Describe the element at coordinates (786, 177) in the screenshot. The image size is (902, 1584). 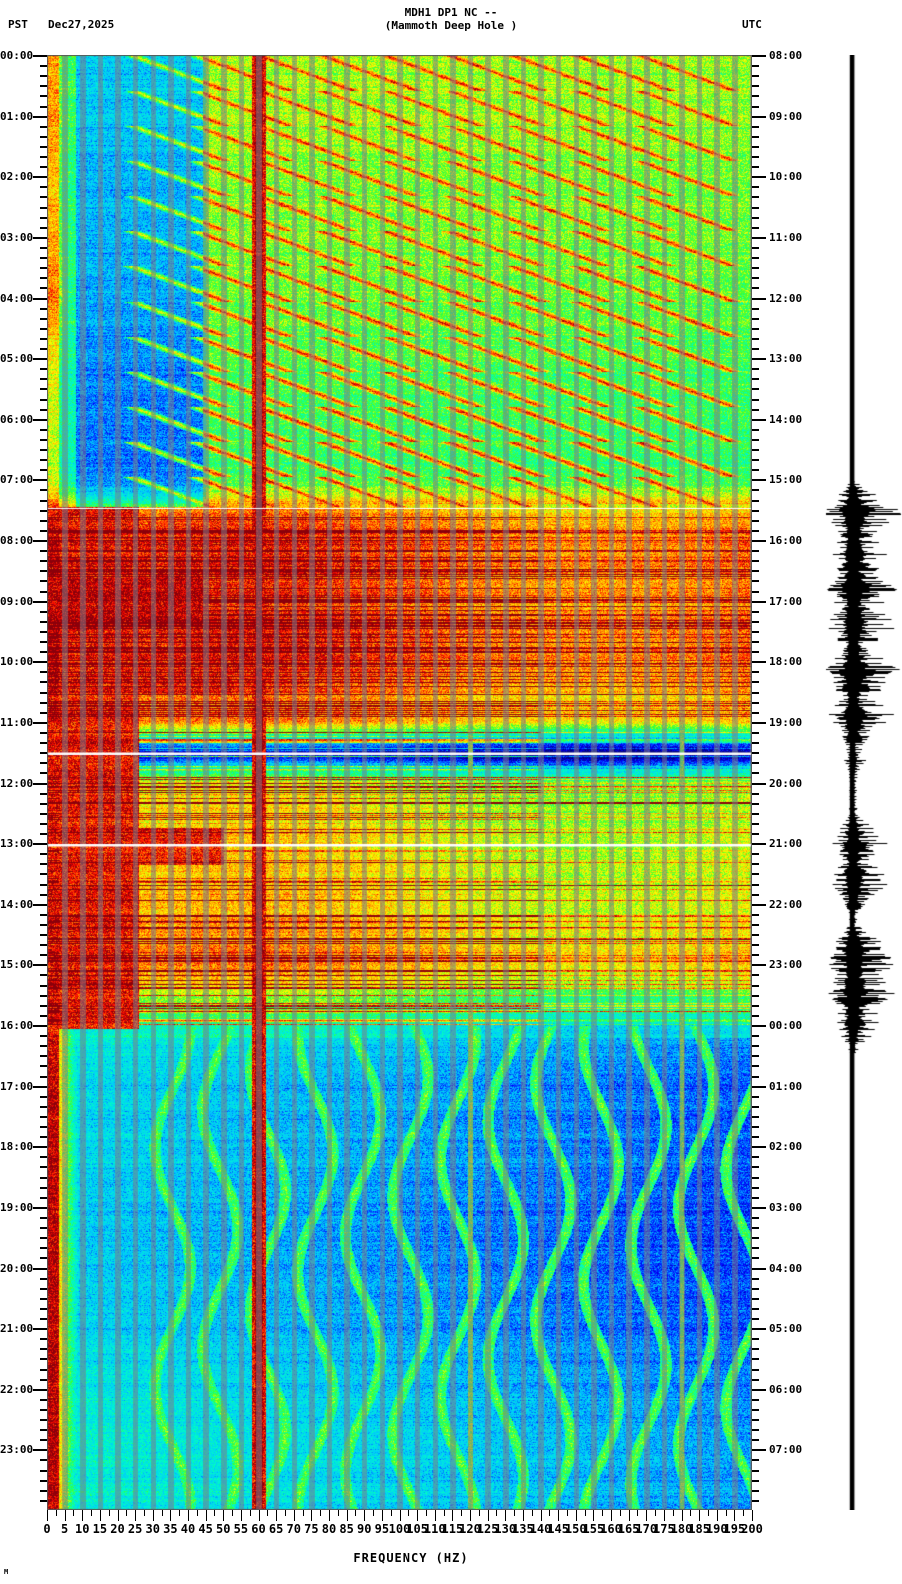
I see `time-label-right: 10:00` at that location.